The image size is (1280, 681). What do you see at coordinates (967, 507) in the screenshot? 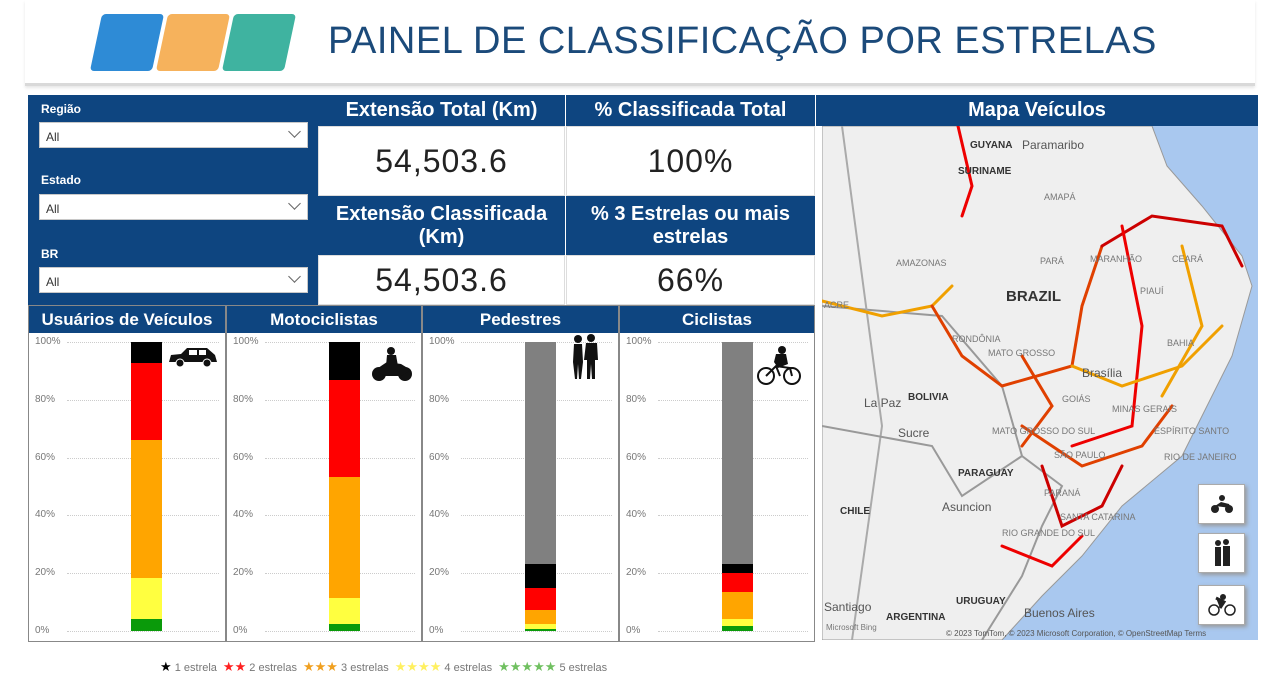
I see `map-label: Asuncion` at bounding box center [967, 507].